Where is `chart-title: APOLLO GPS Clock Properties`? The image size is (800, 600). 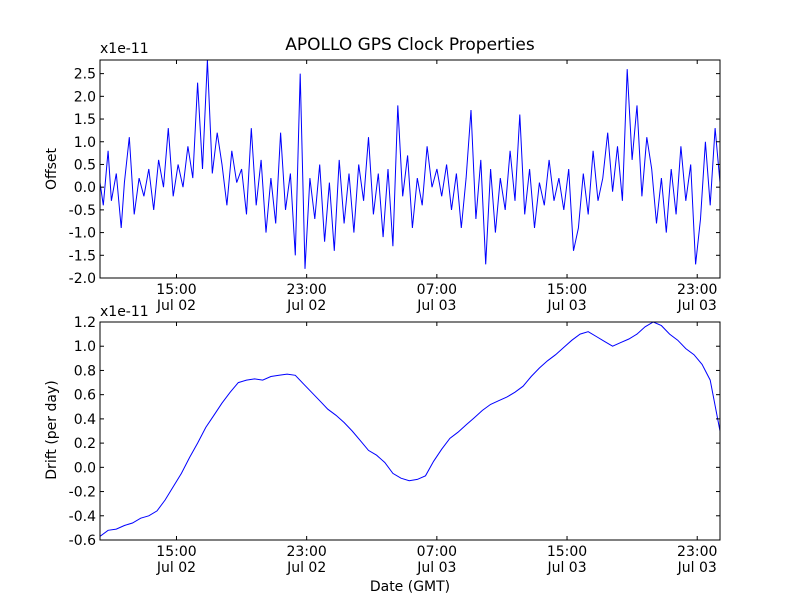 chart-title: APOLLO GPS Clock Properties is located at coordinates (410, 45).